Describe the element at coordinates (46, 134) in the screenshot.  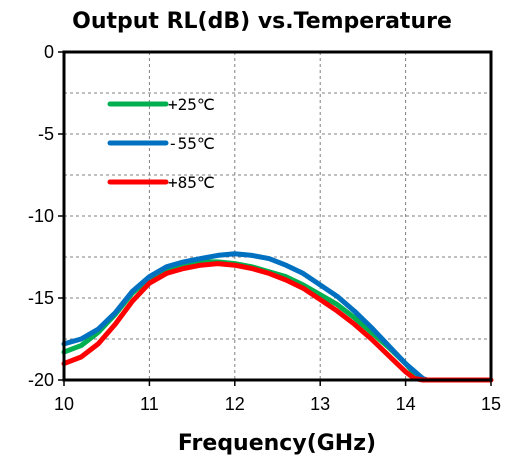
I see `y-tick-label: -5` at that location.